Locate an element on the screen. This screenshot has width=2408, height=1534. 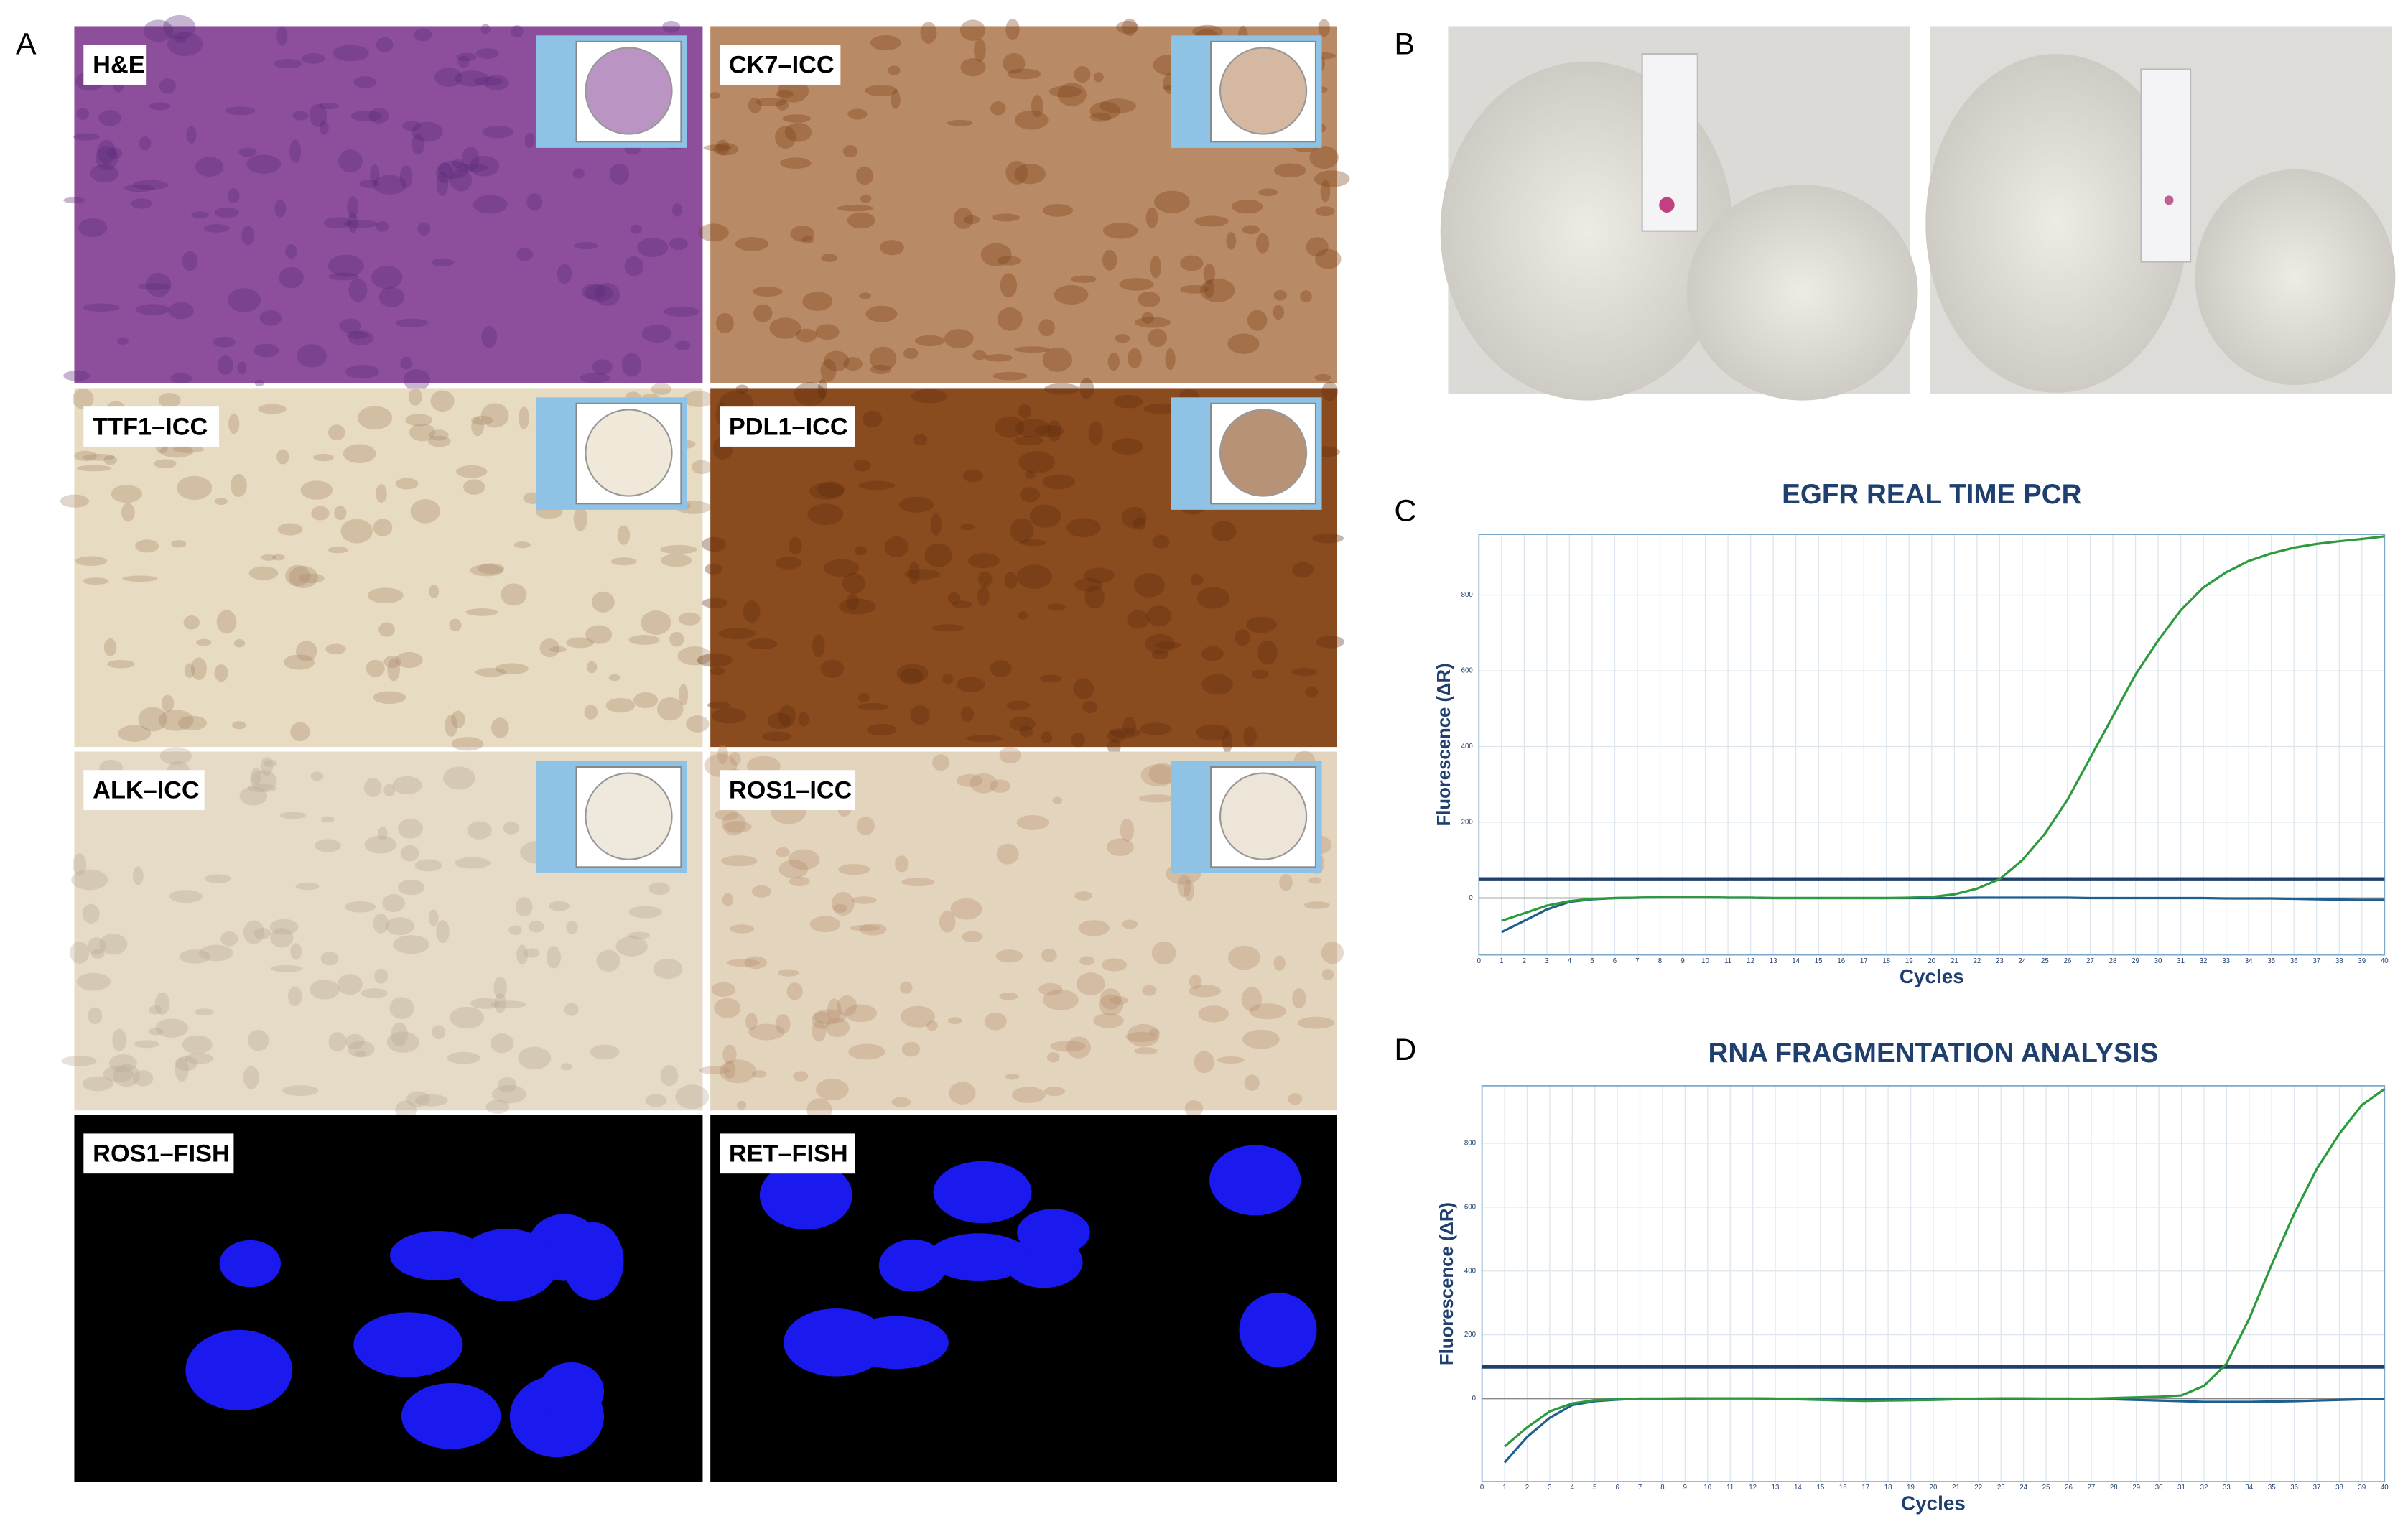
x-tick-label: 28 is located at coordinates (2114, 1488).